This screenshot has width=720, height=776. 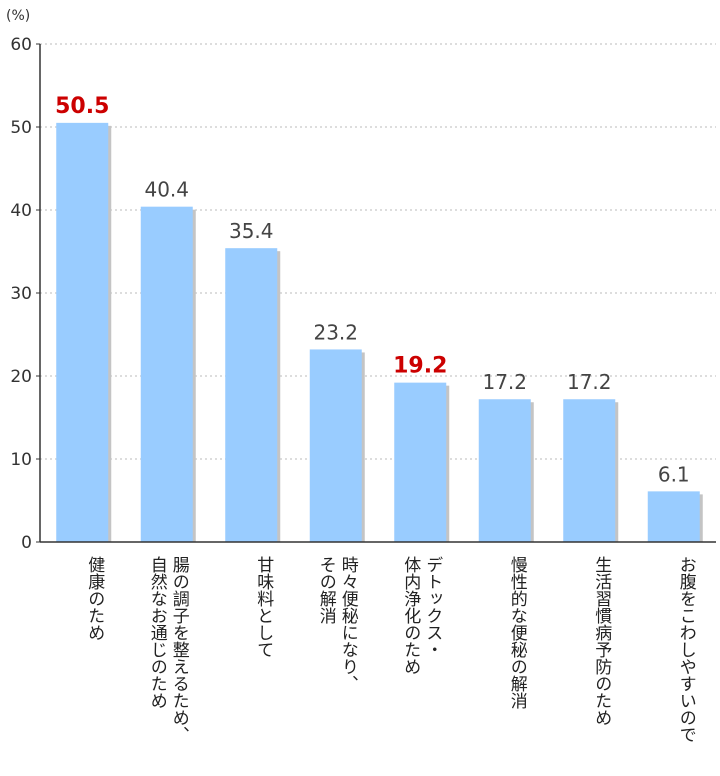 What do you see at coordinates (21, 211) in the screenshot?
I see `y-tick-label: 40` at bounding box center [21, 211].